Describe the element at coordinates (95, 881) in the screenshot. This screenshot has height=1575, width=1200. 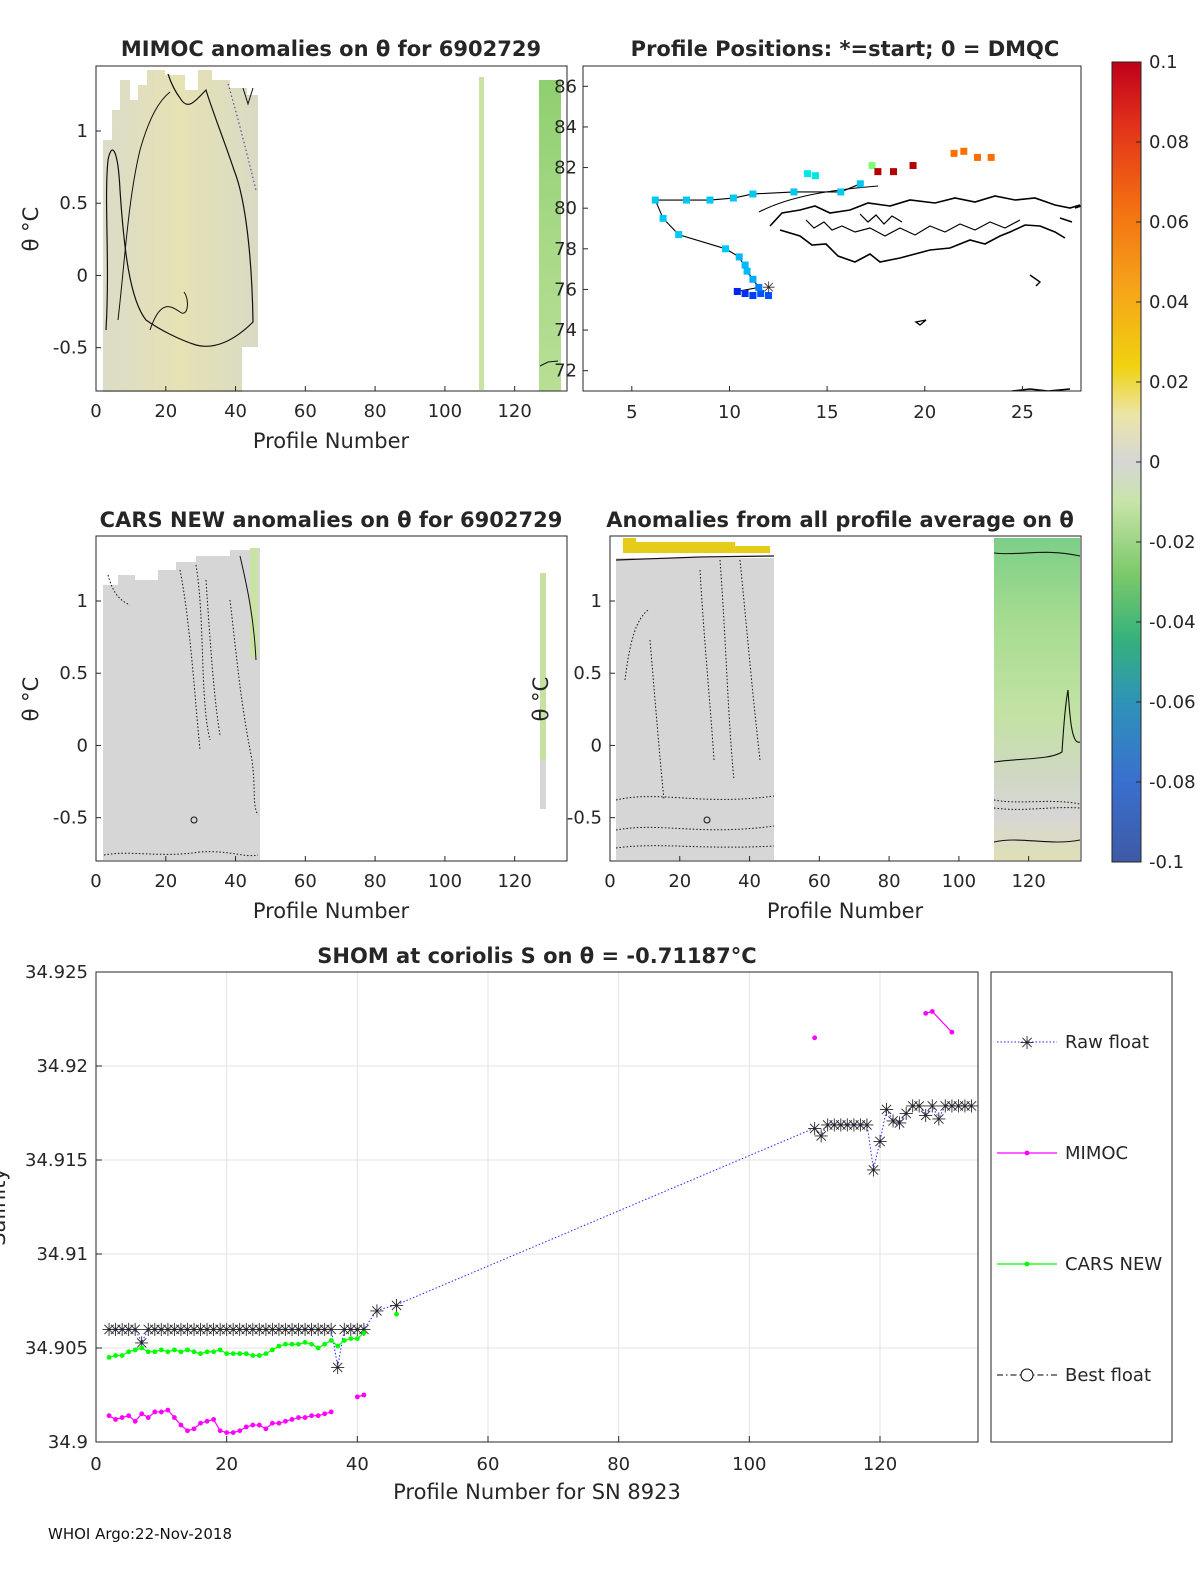
I see `cars-xtick-label: 0` at that location.